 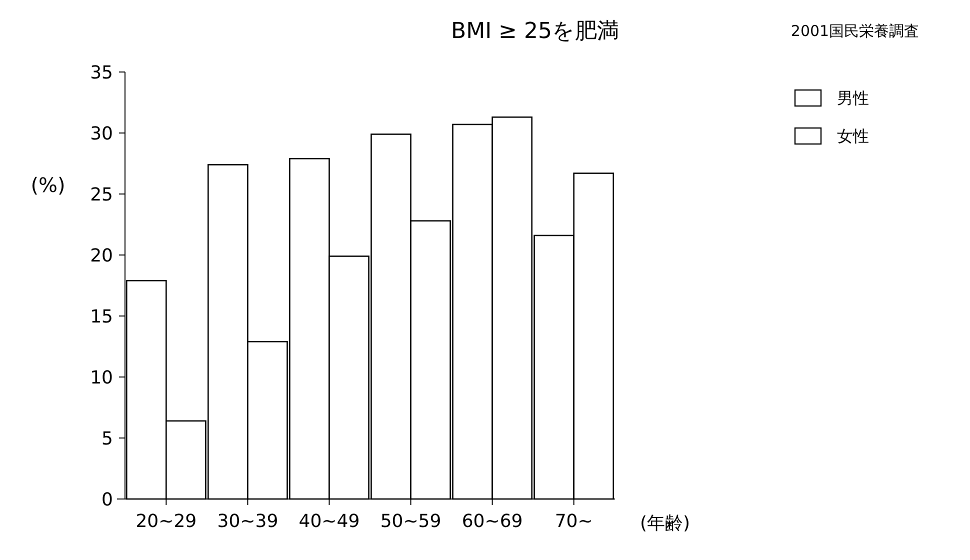 I want to click on y-tick-label: 20, so click(x=101, y=255).